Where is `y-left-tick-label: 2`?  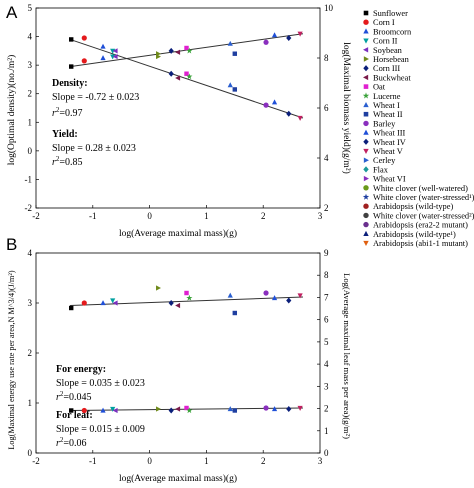
y-left-tick-label: 2 is located at coordinates (30, 94).